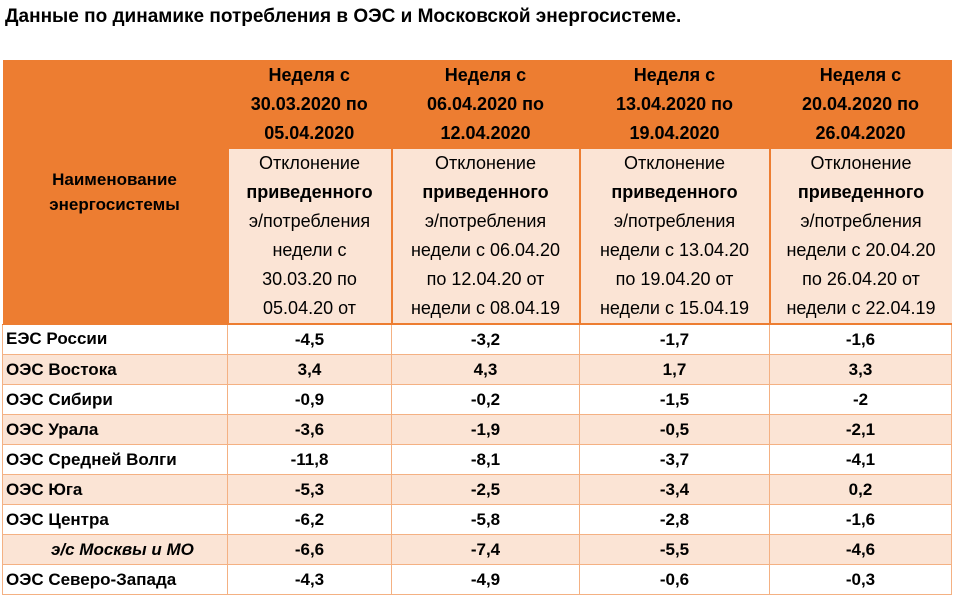  Describe the element at coordinates (115, 459) in the screenshot. I see `system-name: ОЭС Средней Волги` at that location.